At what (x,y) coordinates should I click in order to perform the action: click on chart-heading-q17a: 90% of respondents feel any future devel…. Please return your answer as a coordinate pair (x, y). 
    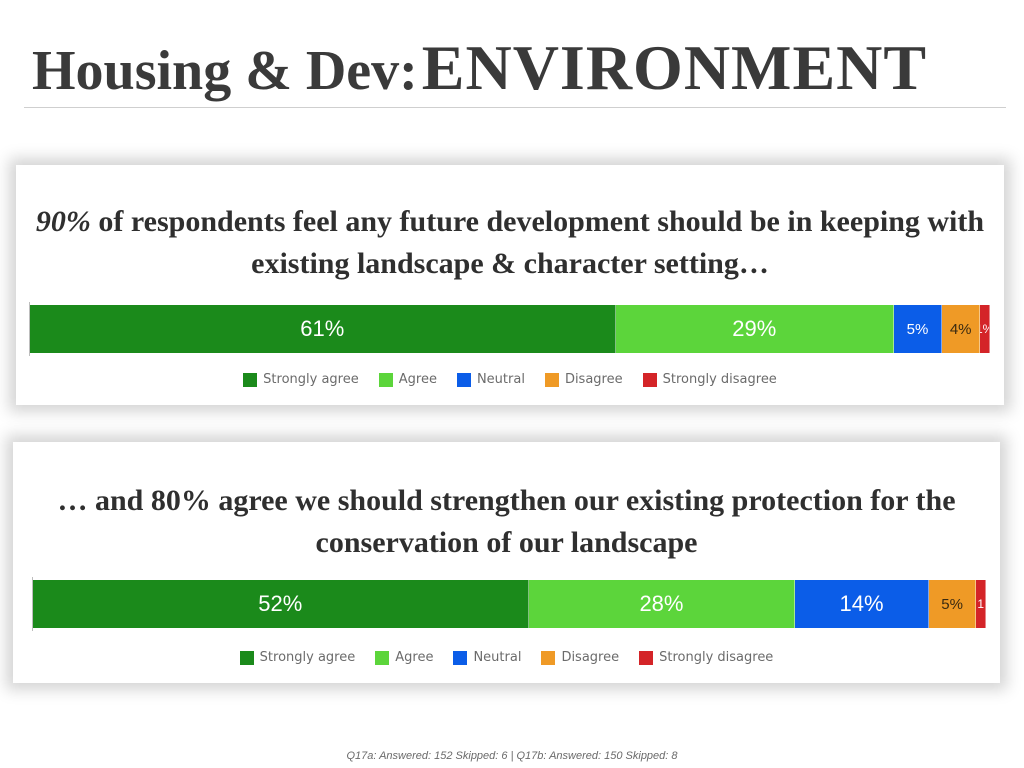
    Looking at the image, I should click on (510, 243).